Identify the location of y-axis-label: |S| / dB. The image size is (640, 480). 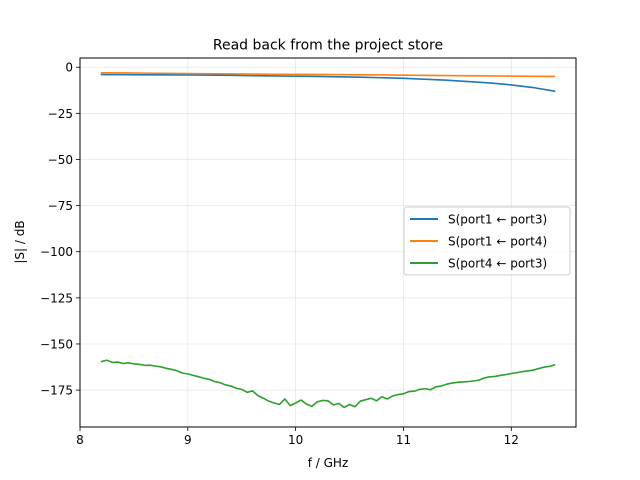
(20, 241).